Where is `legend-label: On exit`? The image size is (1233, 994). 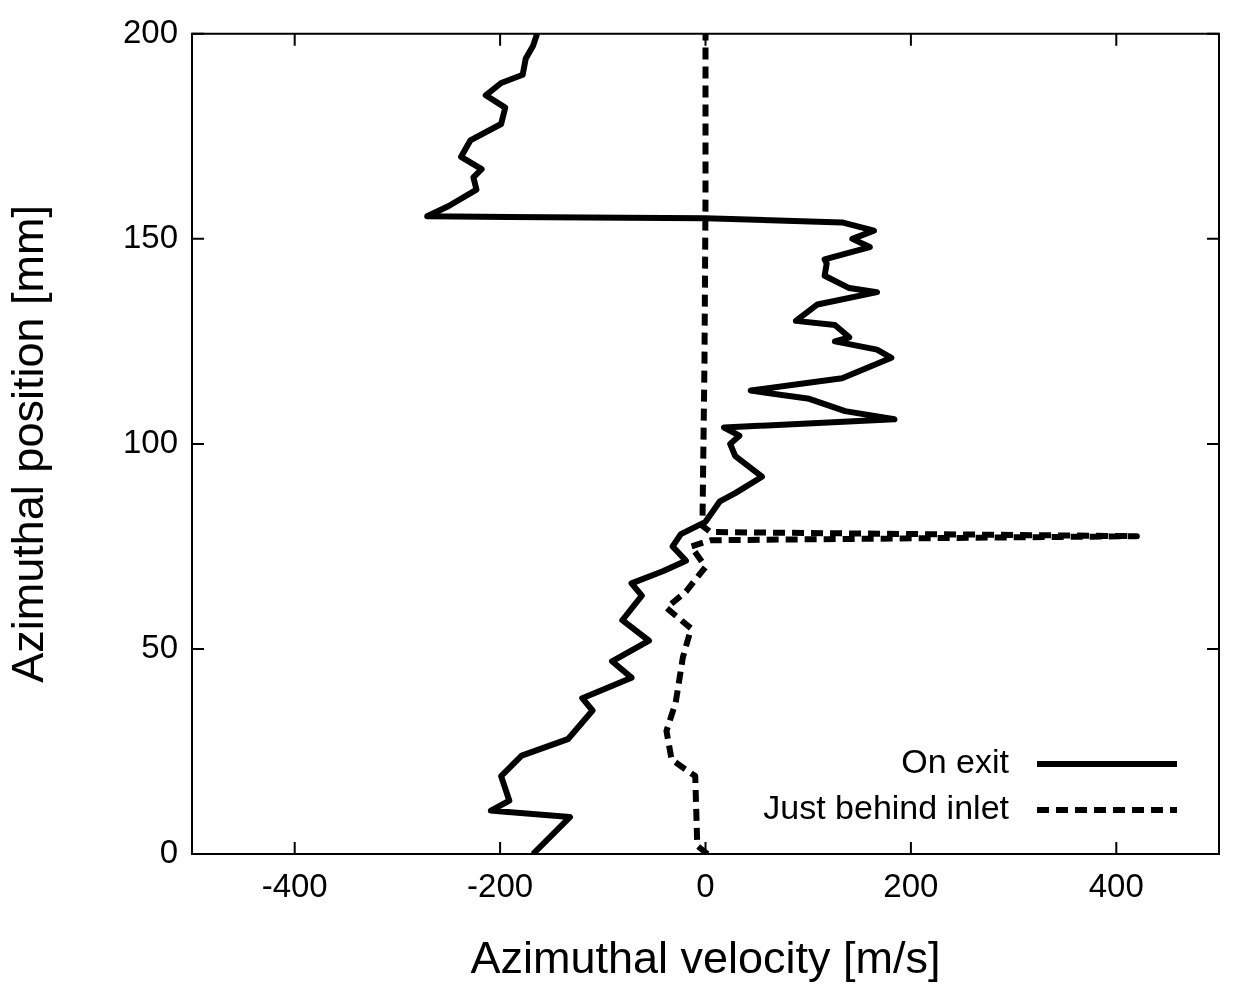 legend-label: On exit is located at coordinates (955, 761).